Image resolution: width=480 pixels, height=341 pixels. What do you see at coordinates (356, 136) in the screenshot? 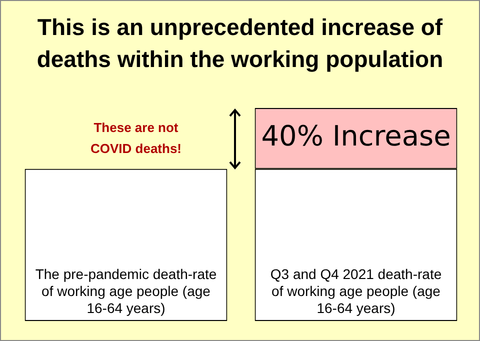
I see `data-label: 40% Increase` at bounding box center [356, 136].